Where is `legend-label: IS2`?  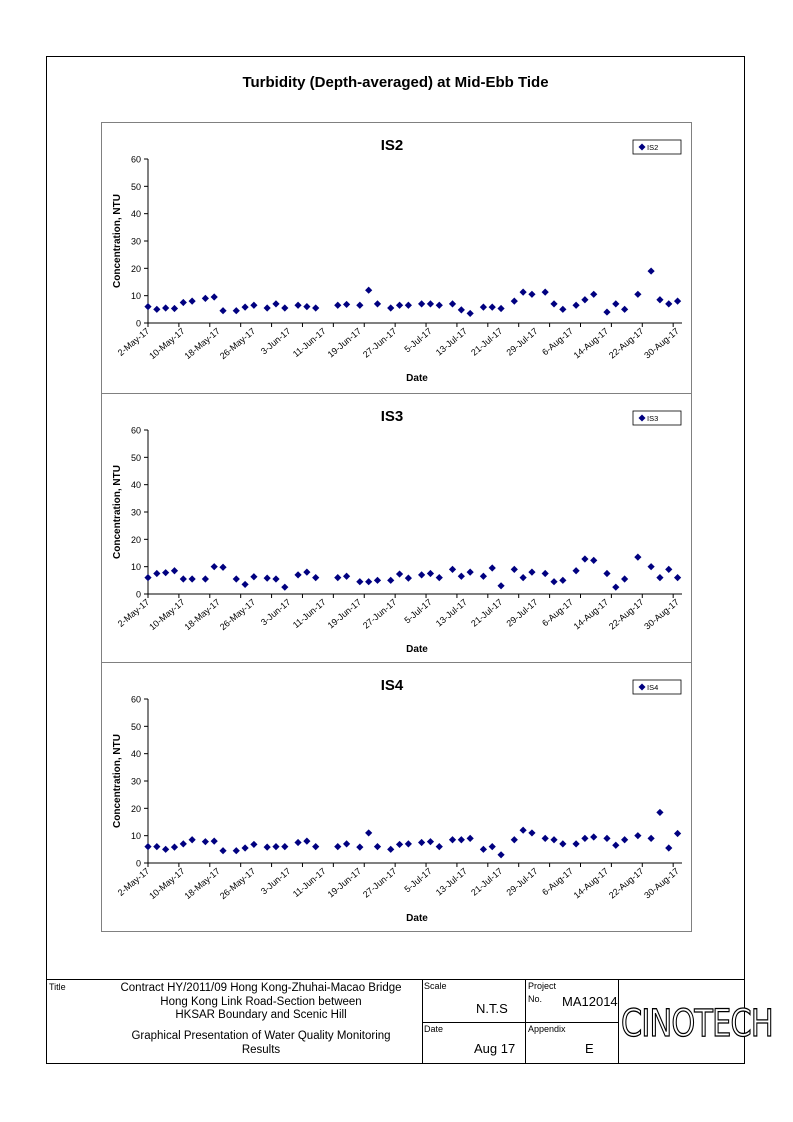
legend-label: IS2 is located at coordinates (652, 147).